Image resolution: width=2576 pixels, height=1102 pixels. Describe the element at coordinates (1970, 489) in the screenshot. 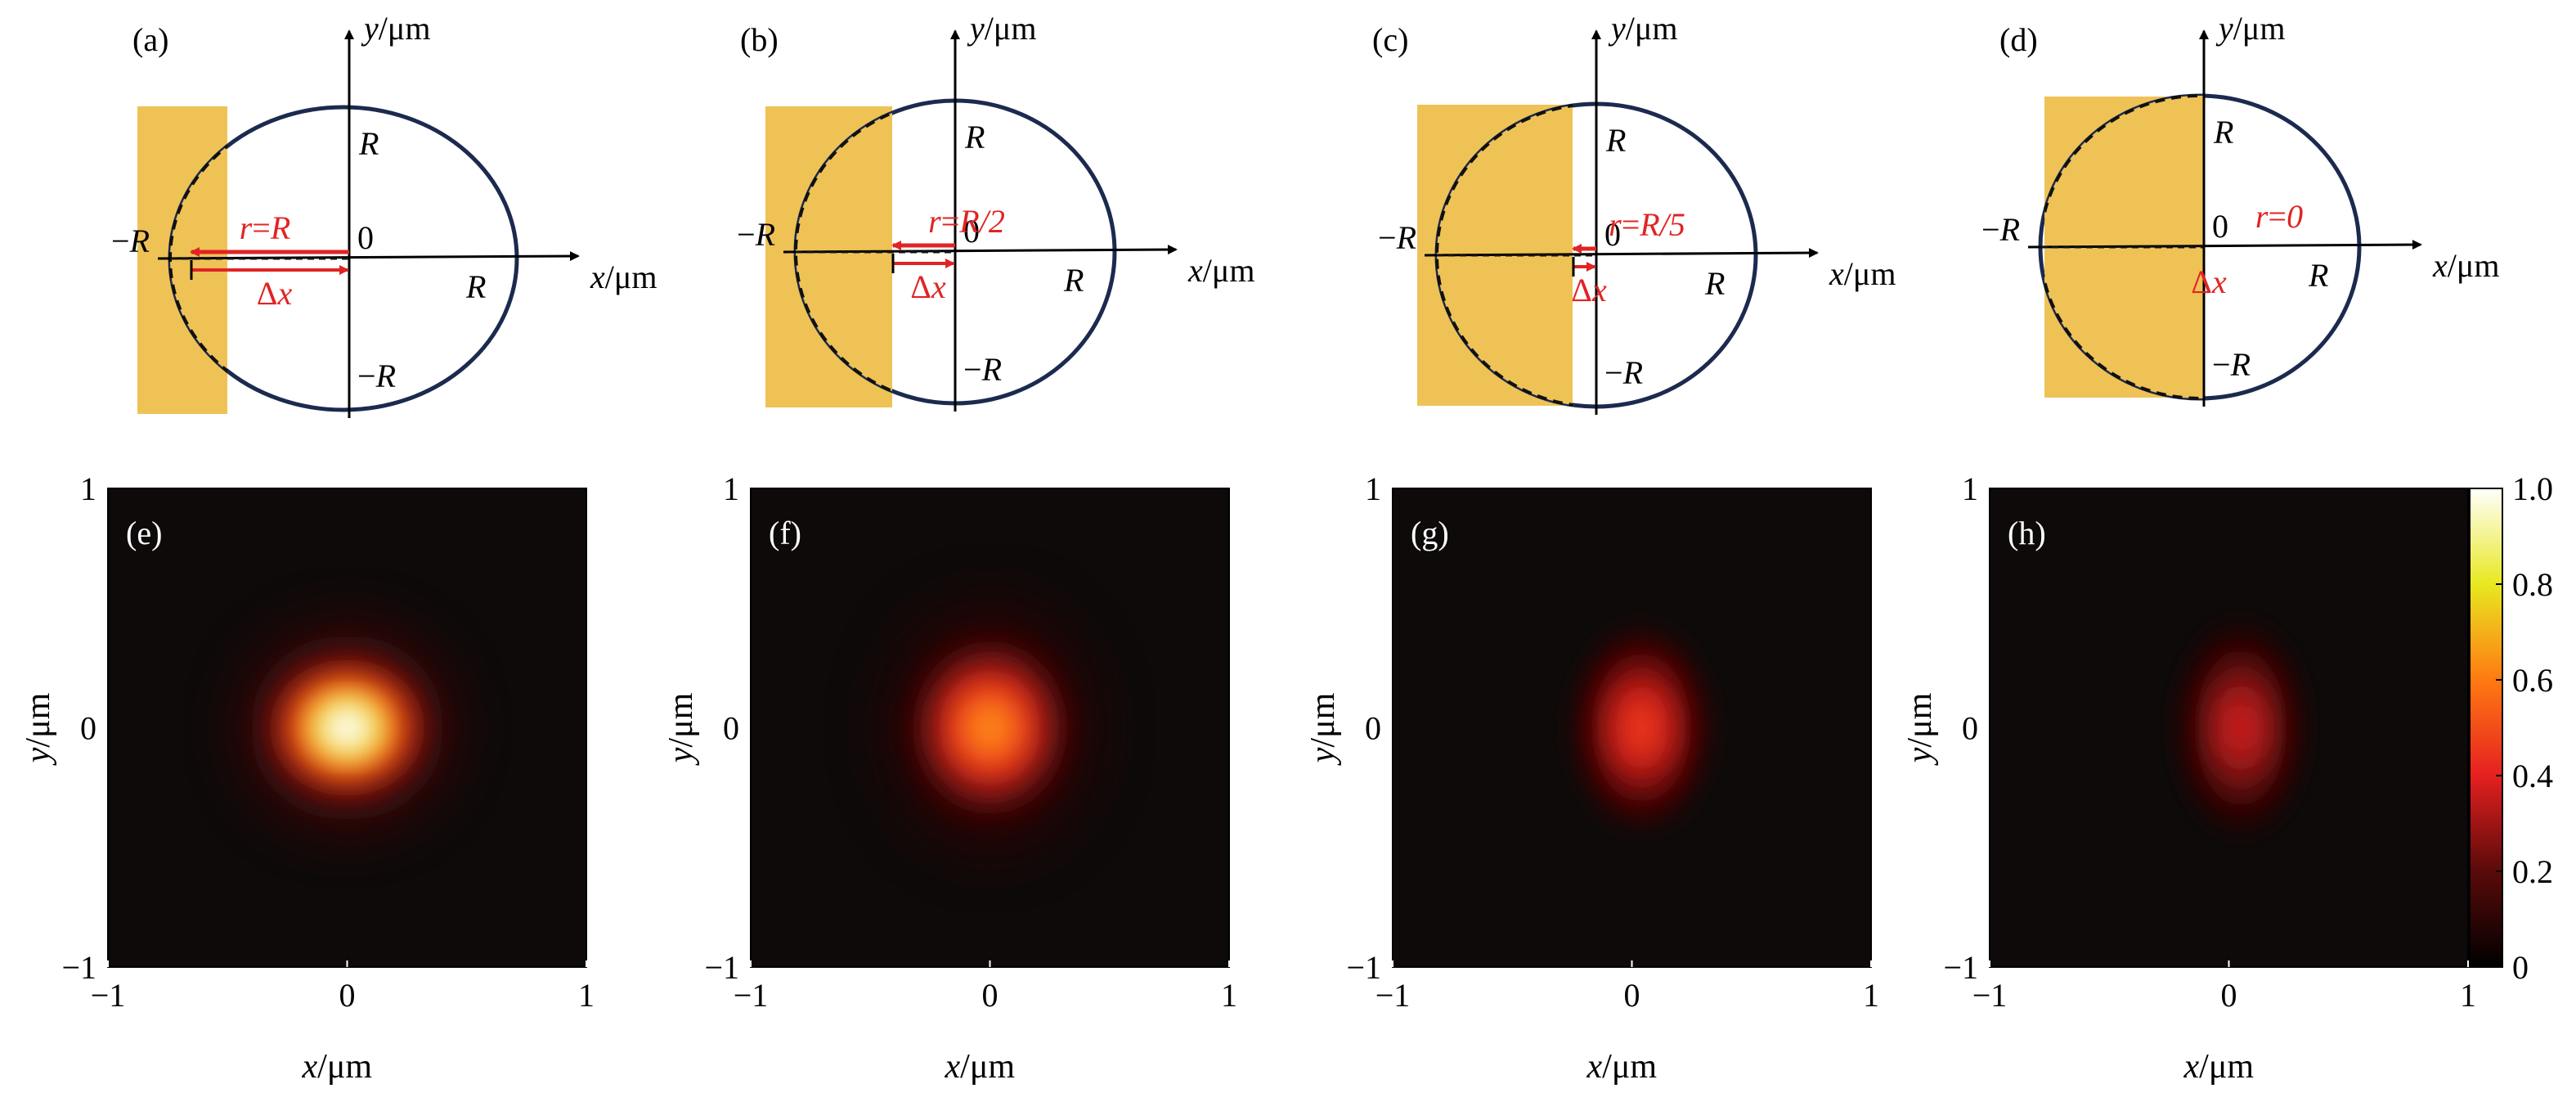

I see `y-tick-label: 1` at that location.